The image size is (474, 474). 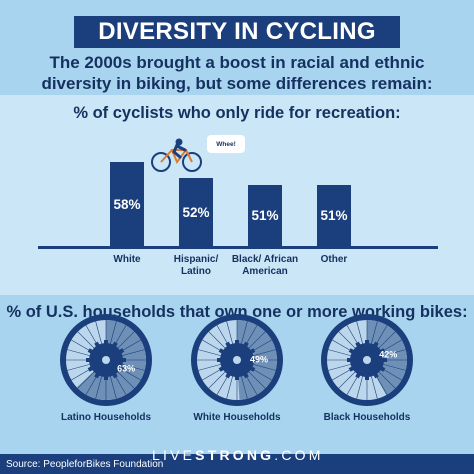 What do you see at coordinates (237, 32) in the screenshot?
I see `page-title: DIVERSITY IN CYCLING` at bounding box center [237, 32].